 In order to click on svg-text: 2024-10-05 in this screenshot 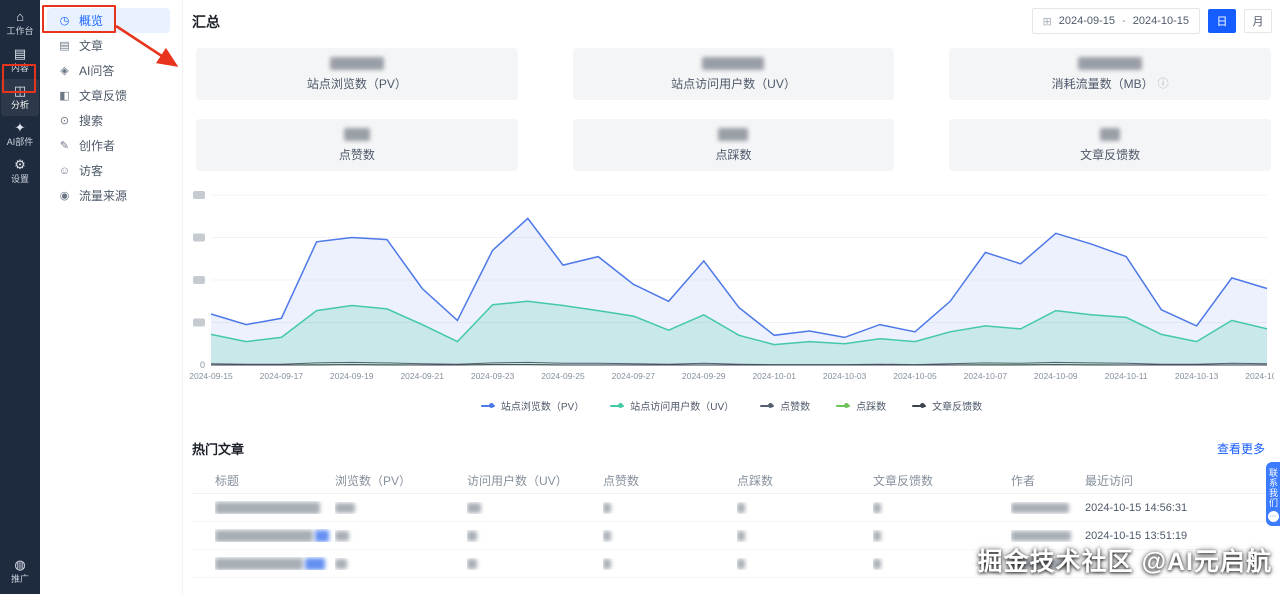, I will do `click(915, 376)`.